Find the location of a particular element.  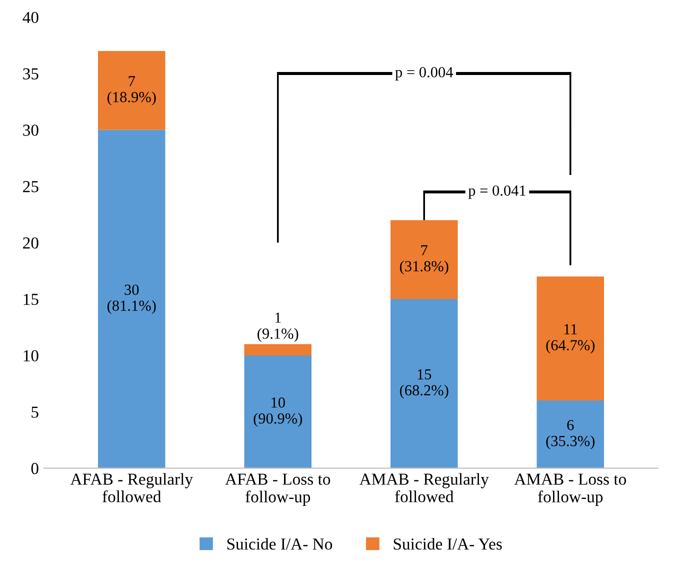

data-label: 10 (90.9%) is located at coordinates (278, 412).